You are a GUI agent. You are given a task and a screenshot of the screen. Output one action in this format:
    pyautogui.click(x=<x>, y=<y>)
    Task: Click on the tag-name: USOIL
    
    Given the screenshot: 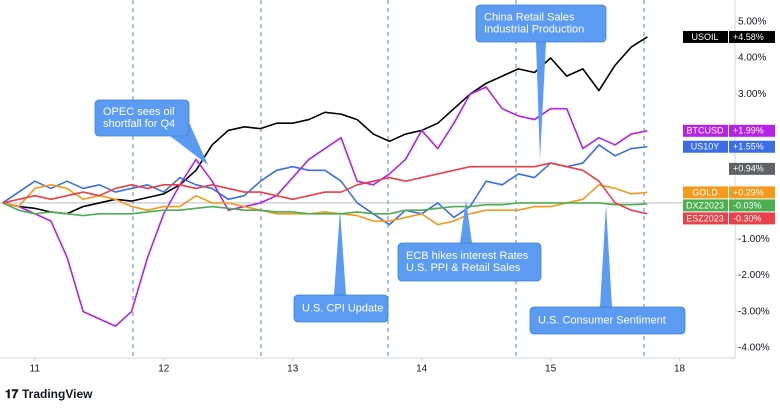 What is the action you would take?
    pyautogui.click(x=704, y=37)
    